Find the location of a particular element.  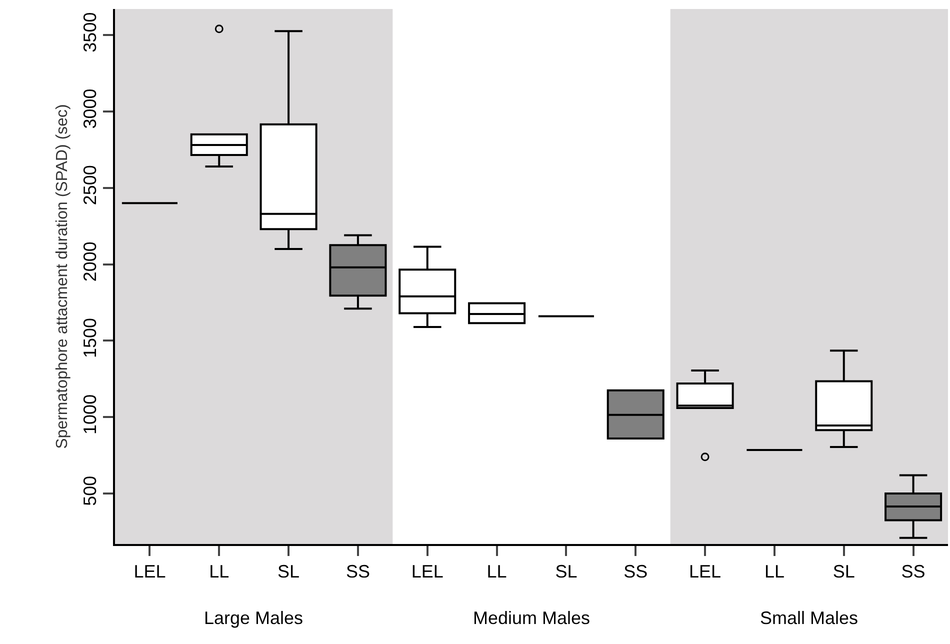

y-tick-label: 500 is located at coordinates (90, 491).